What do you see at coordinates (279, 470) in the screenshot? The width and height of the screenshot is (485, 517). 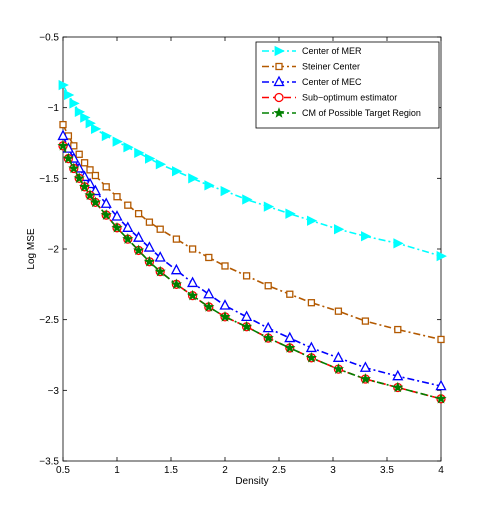 I see `x-tick-label: 2.5` at bounding box center [279, 470].